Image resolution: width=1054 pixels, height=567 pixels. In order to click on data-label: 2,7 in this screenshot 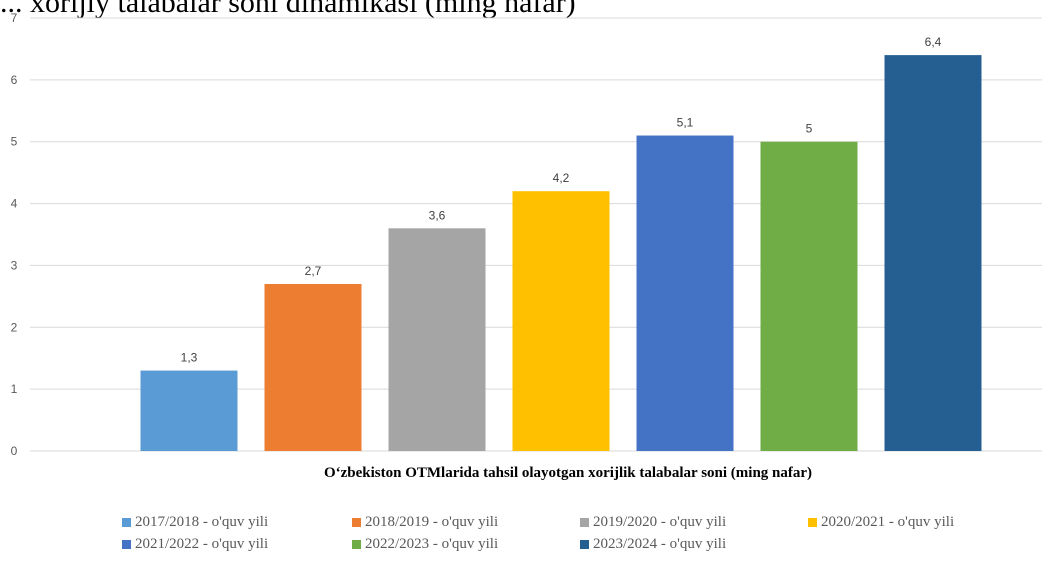, I will do `click(313, 271)`.